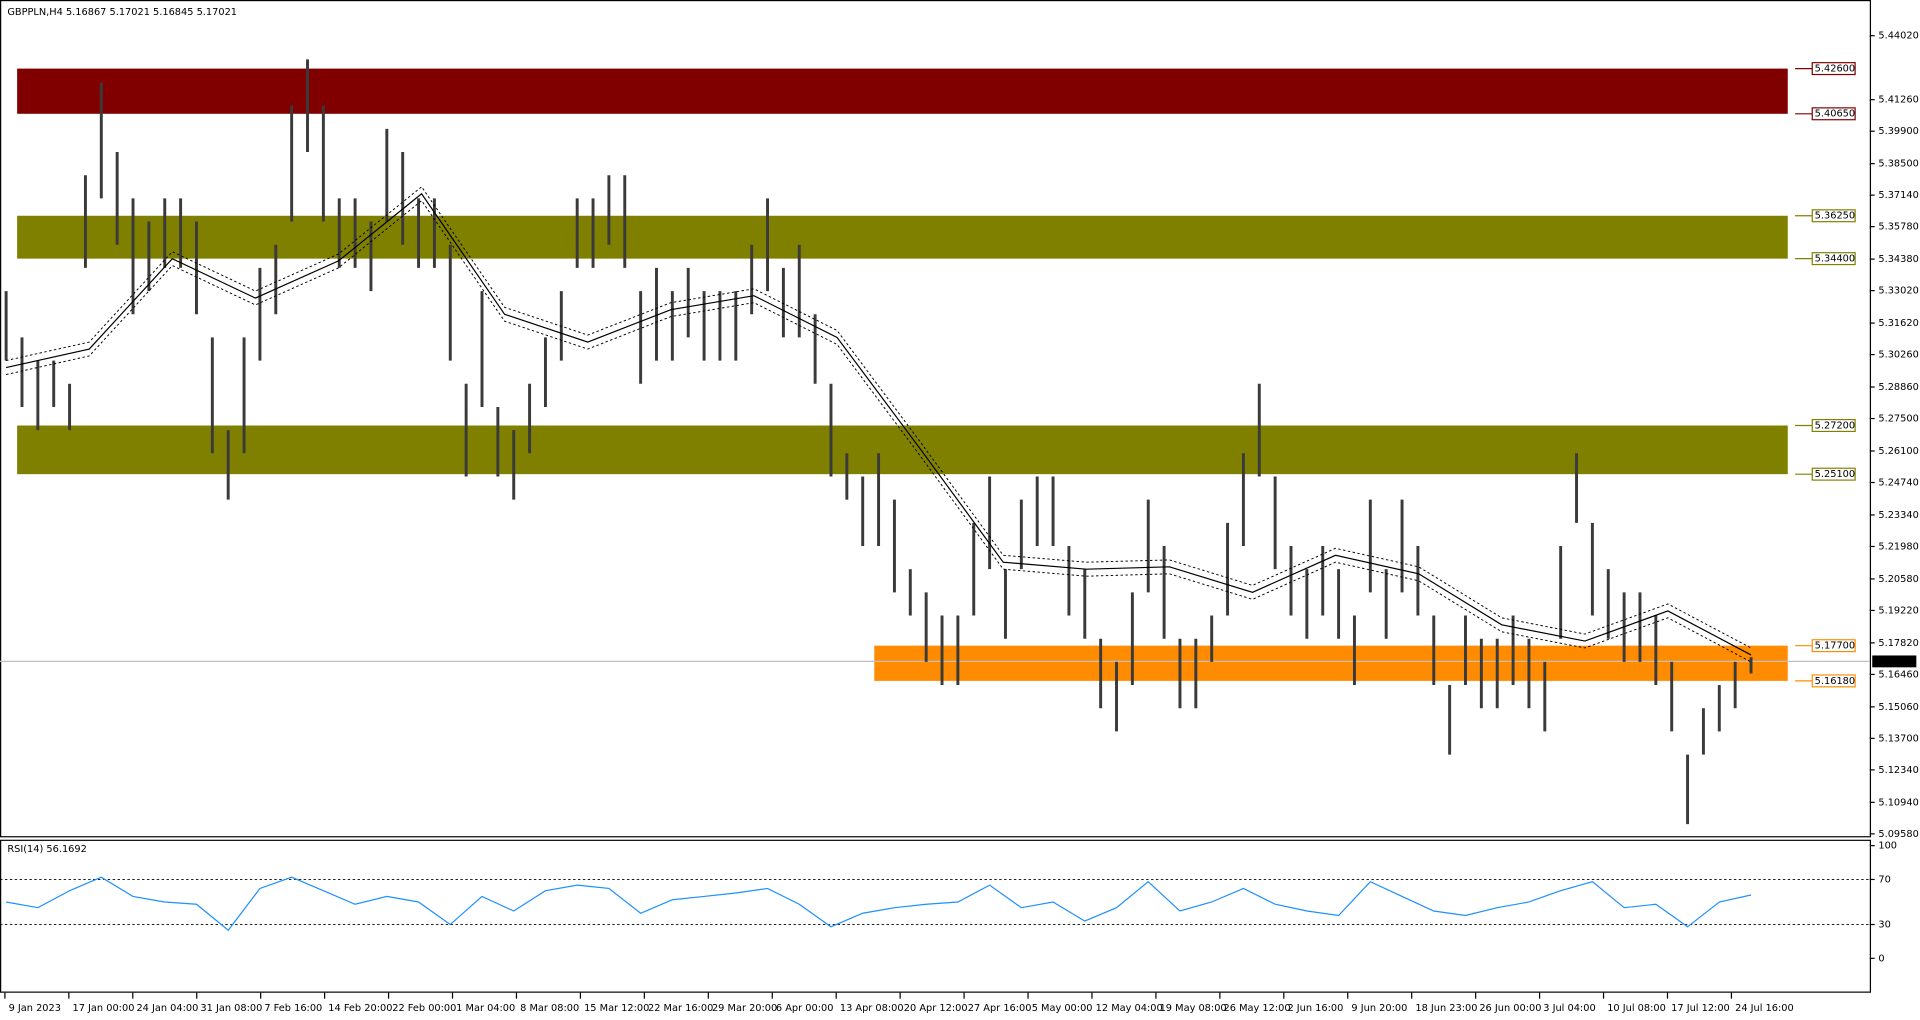  What do you see at coordinates (293, 1008) in the screenshot?
I see `x-tick-label: 7 Feb 16:00` at bounding box center [293, 1008].